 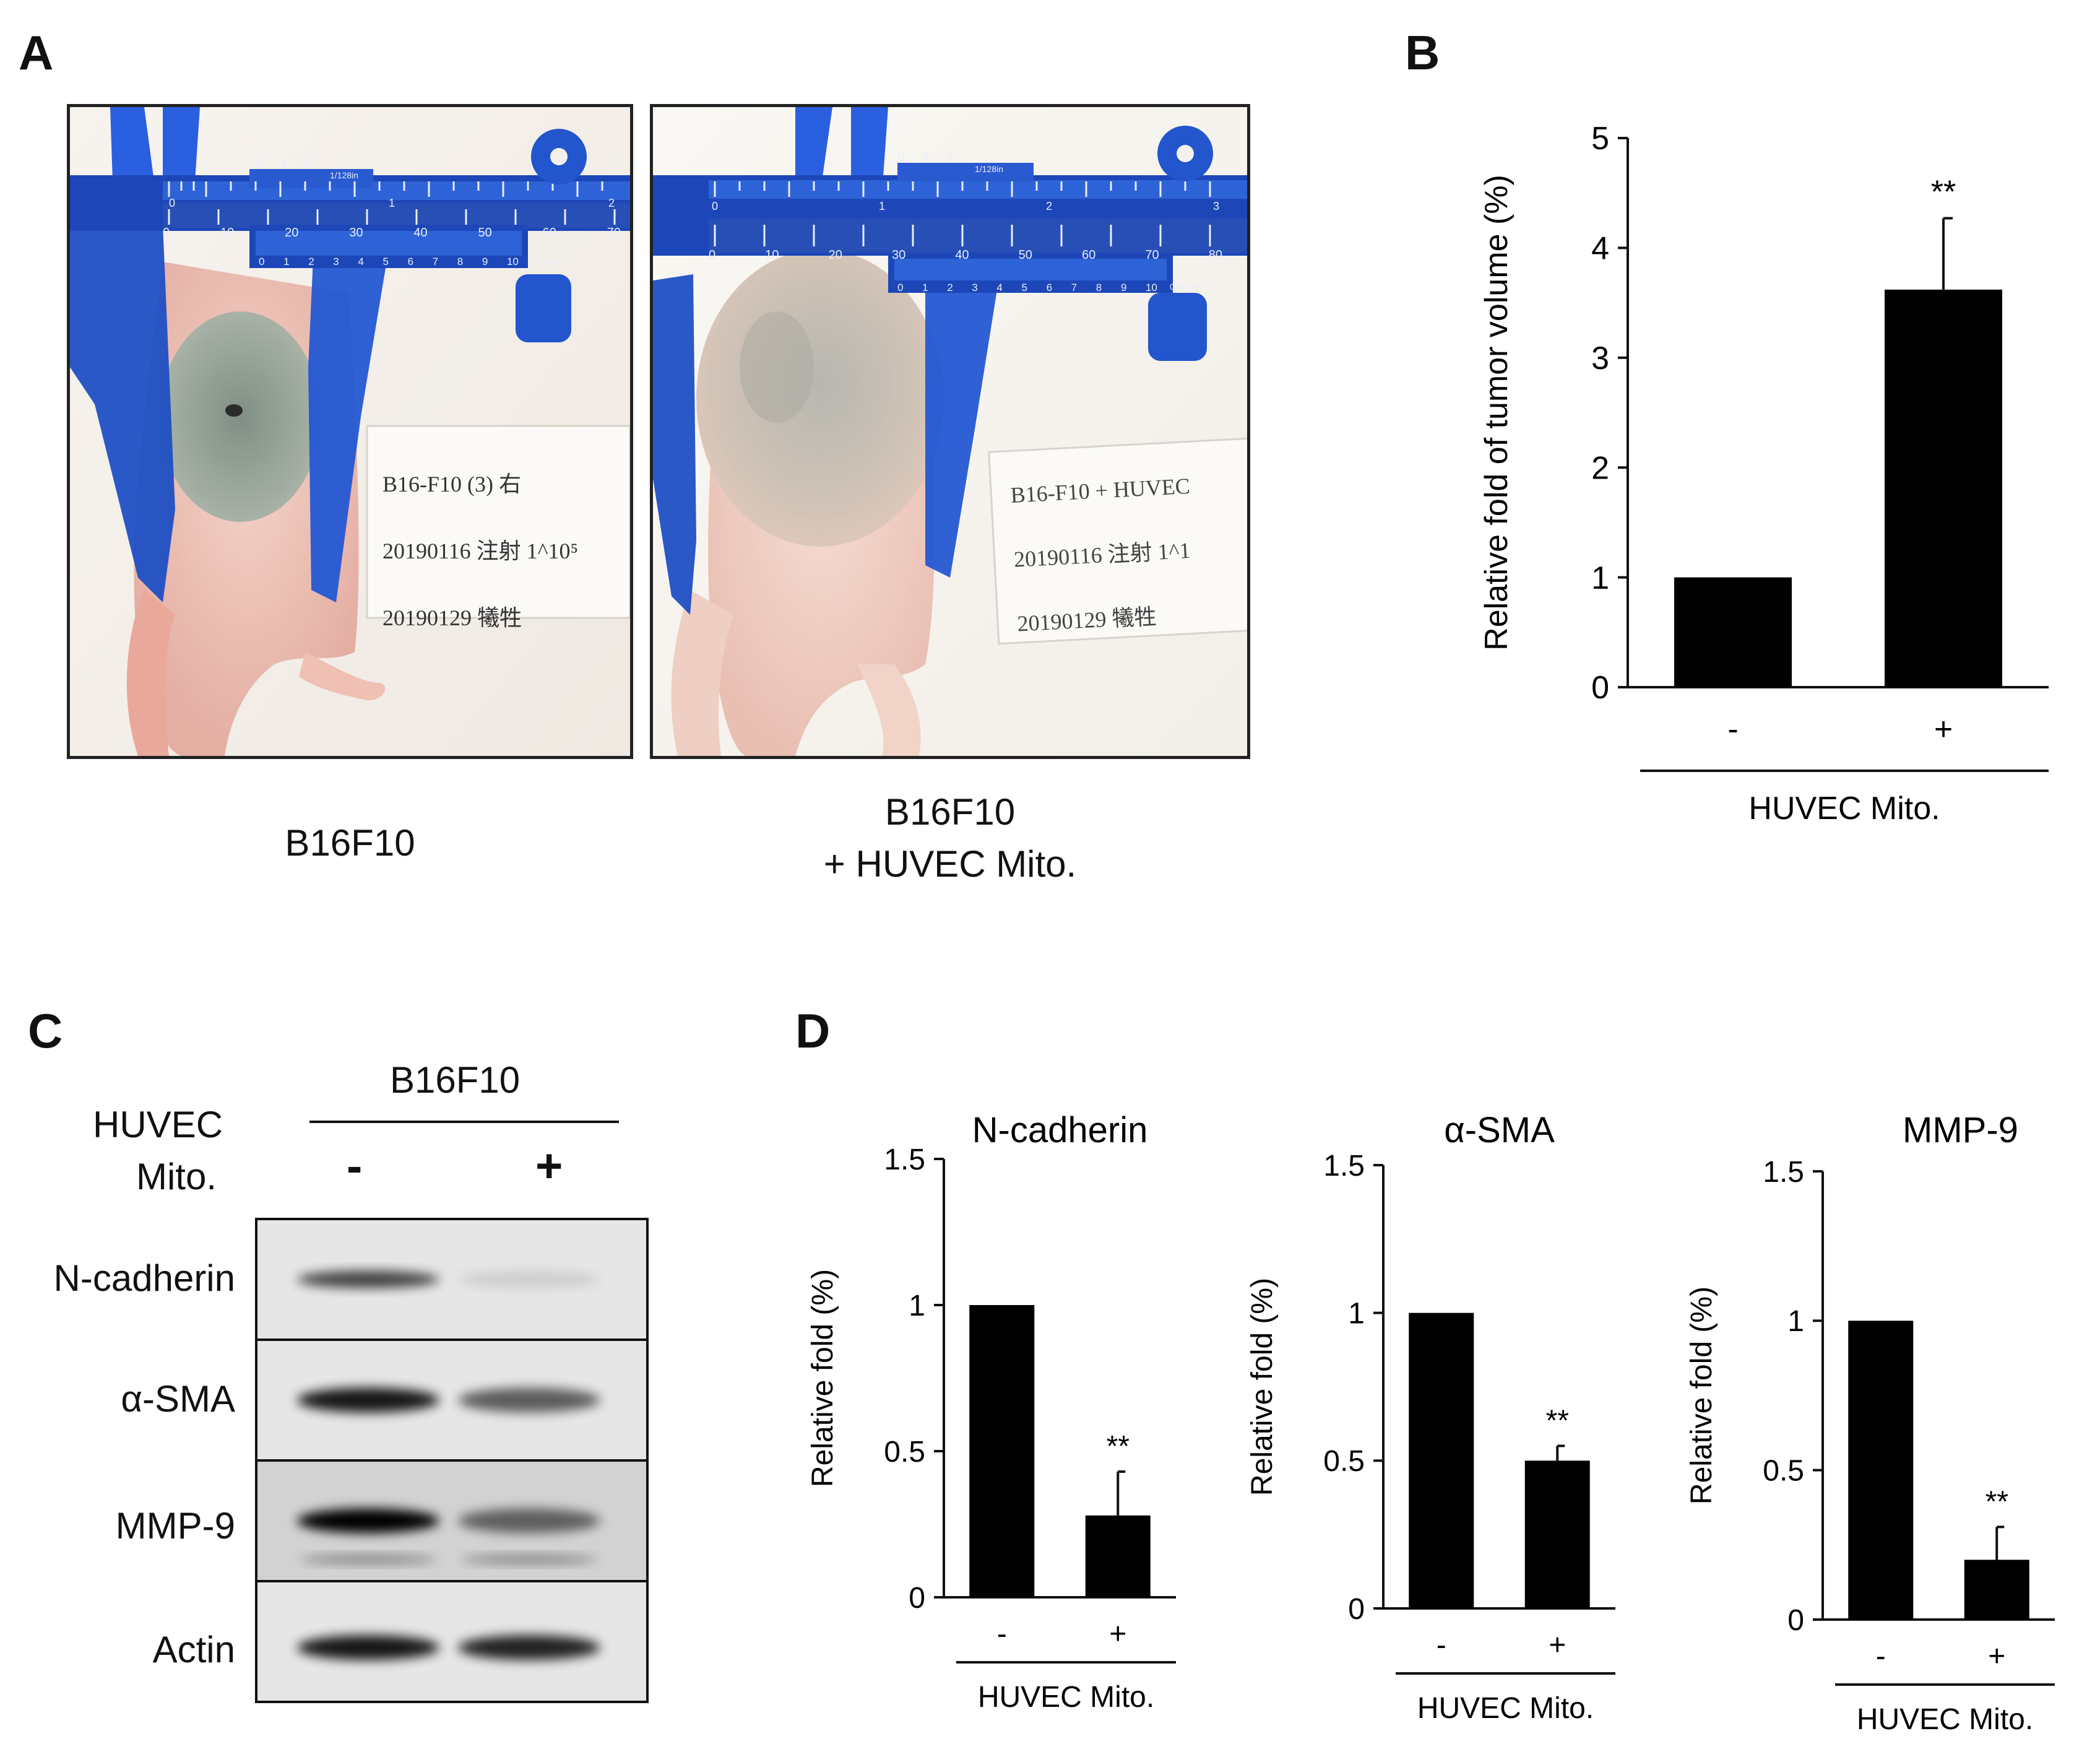 What do you see at coordinates (1600, 468) in the screenshot?
I see `y-tick-label: 2` at bounding box center [1600, 468].